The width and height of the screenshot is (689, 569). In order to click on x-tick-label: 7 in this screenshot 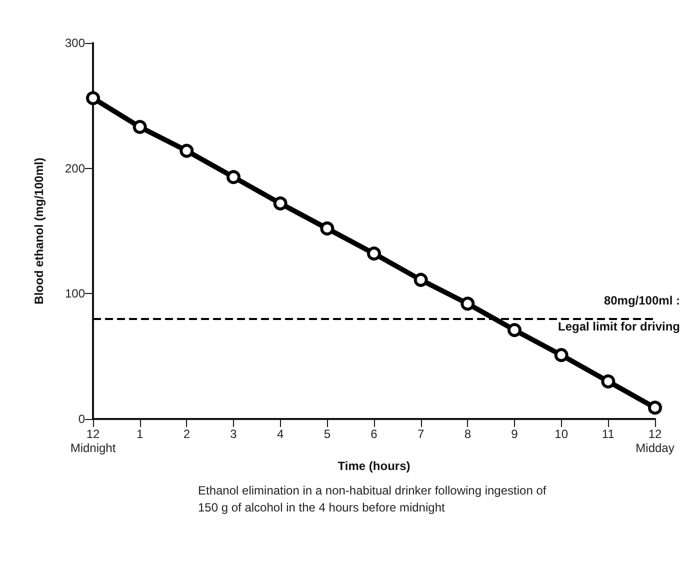, I will do `click(420, 434)`.